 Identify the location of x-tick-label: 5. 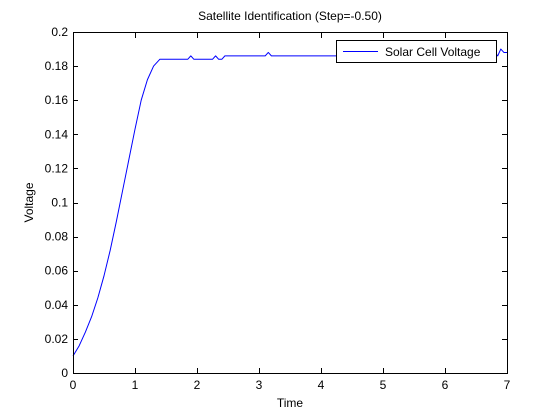
(383, 385).